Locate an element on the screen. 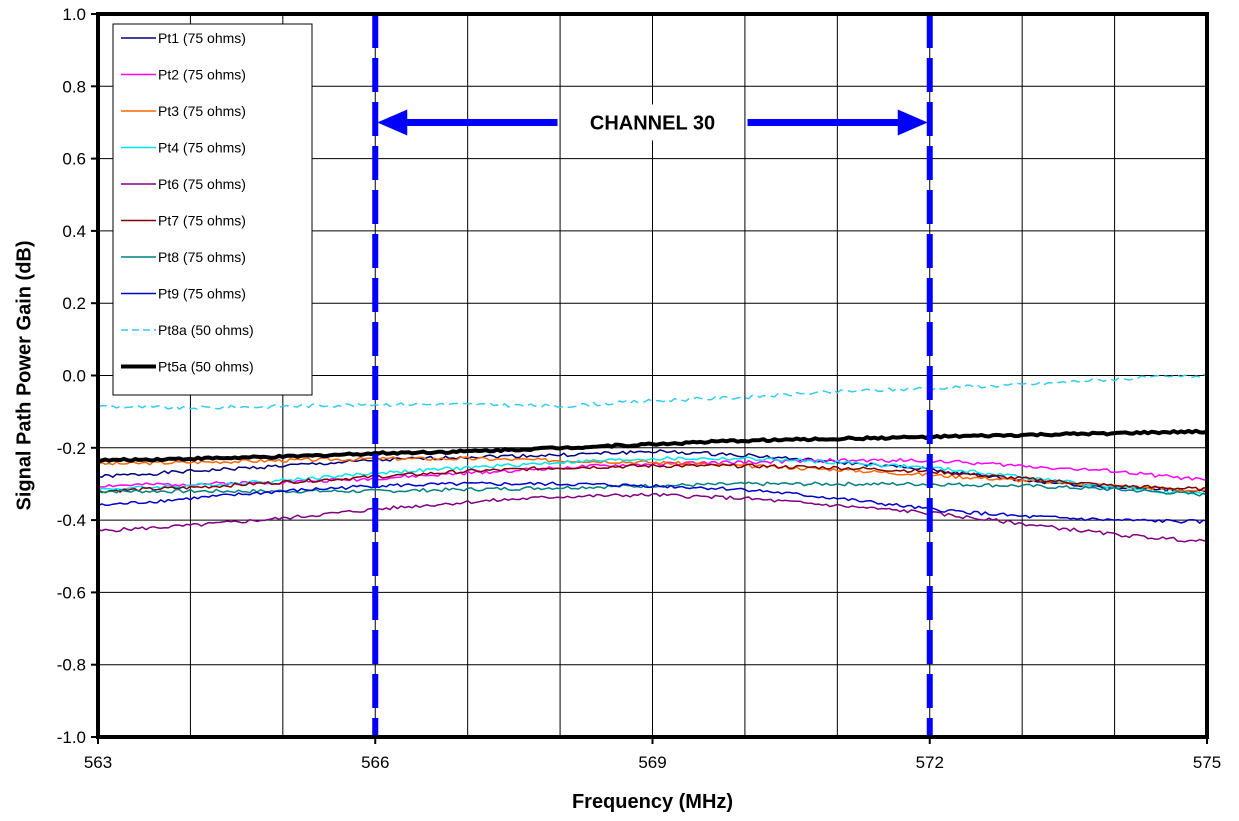  legend-entry: Pt4 (75 ohms) is located at coordinates (202, 148).